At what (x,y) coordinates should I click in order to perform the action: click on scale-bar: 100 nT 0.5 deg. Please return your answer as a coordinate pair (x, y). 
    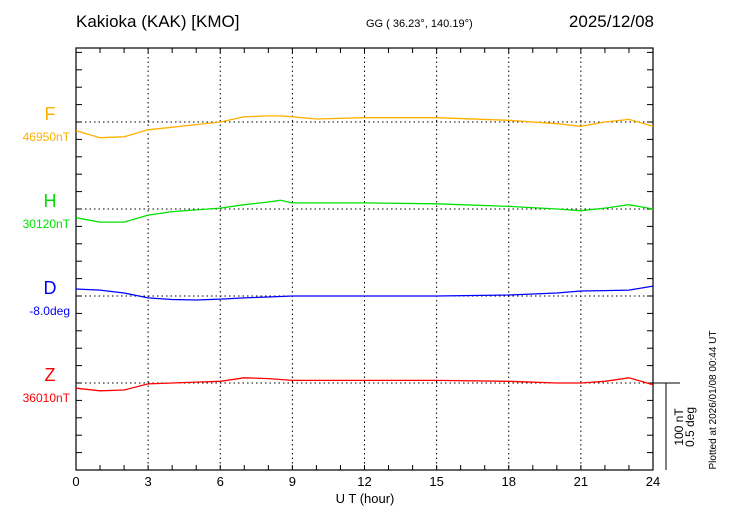
    Looking at the image, I should click on (675, 426).